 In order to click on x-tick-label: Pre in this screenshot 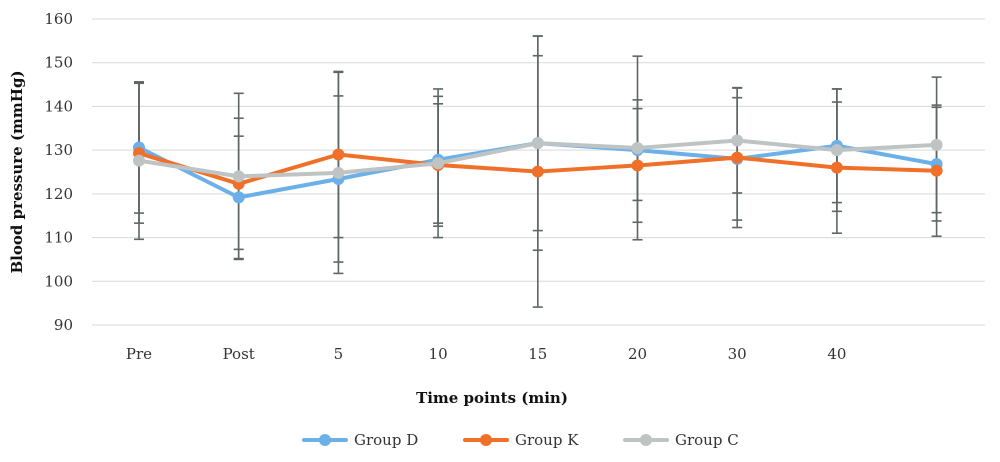, I will do `click(139, 354)`.